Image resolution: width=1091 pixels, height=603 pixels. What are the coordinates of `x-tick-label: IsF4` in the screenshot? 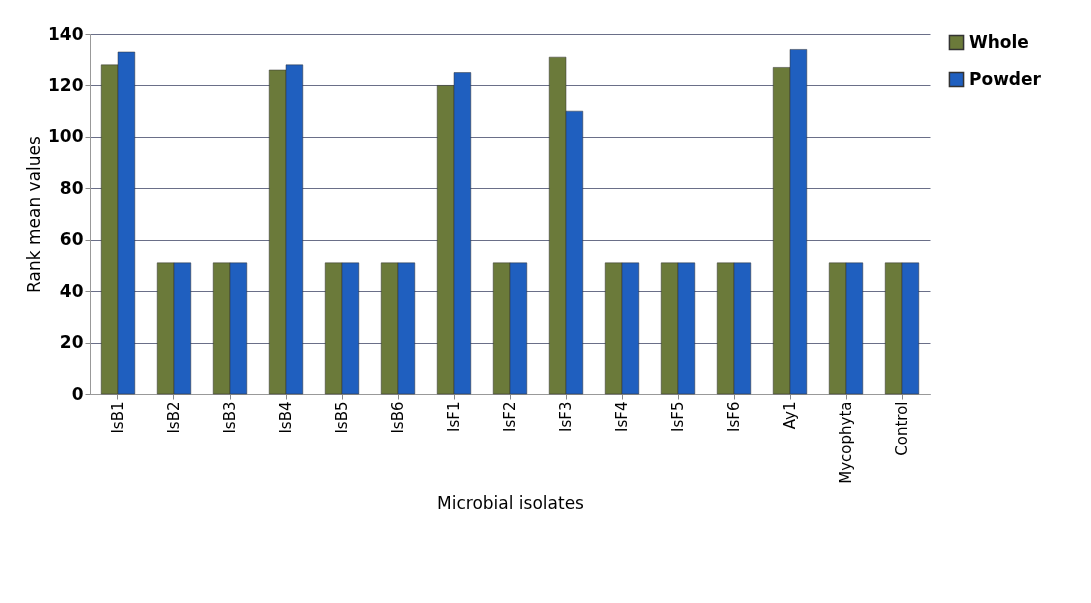 It's located at (622, 416).